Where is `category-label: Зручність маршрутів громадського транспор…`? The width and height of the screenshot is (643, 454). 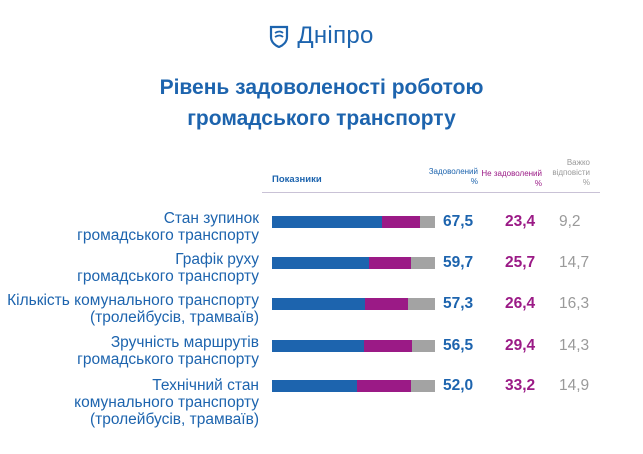 category-label: Зручність маршрутів громадського транспор… is located at coordinates (168, 351).